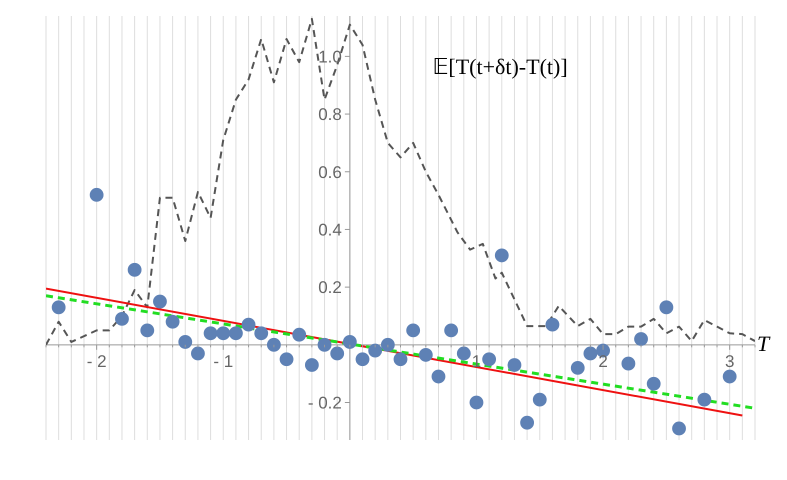  What do you see at coordinates (603, 361) in the screenshot?
I see `x-tick-label: 2` at bounding box center [603, 361].